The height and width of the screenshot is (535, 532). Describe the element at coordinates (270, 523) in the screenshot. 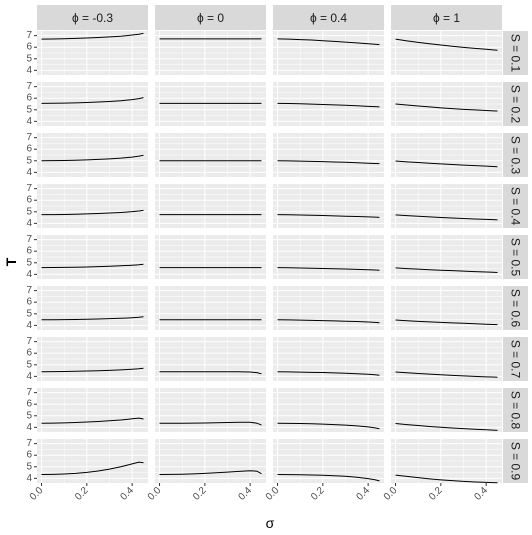

I see `x-axis-title: σ` at that location.